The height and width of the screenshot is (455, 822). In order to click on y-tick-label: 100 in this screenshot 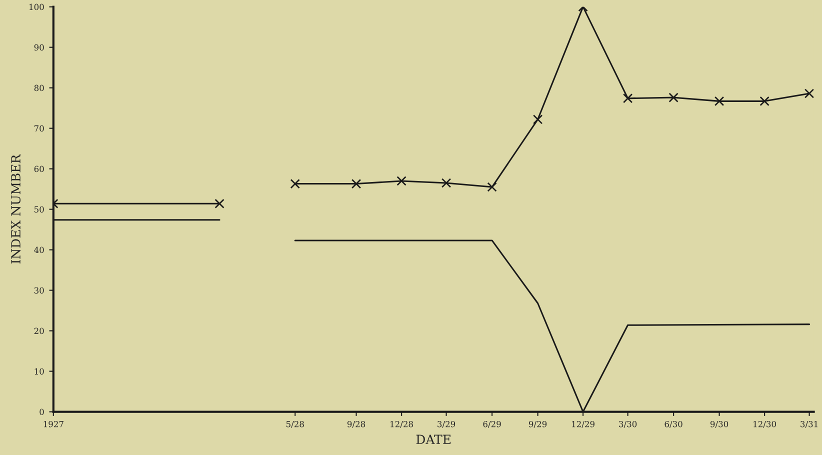, I will do `click(37, 7)`.